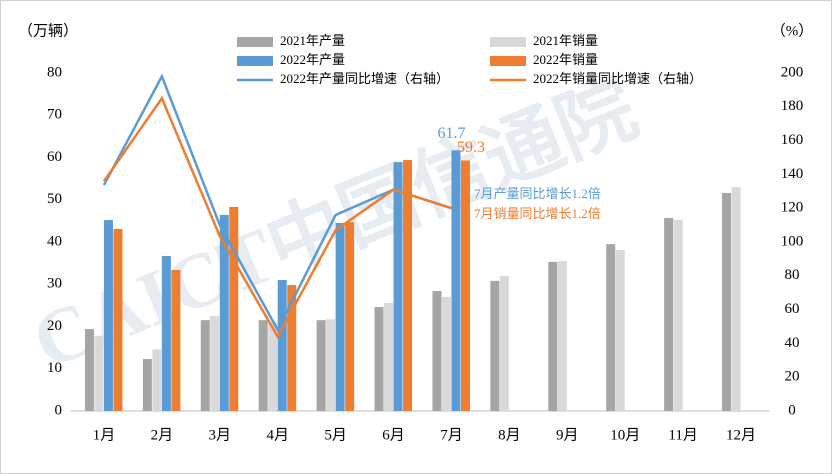  What do you see at coordinates (54, 115) in the screenshot?
I see `y-tick-label: 70` at bounding box center [54, 115].